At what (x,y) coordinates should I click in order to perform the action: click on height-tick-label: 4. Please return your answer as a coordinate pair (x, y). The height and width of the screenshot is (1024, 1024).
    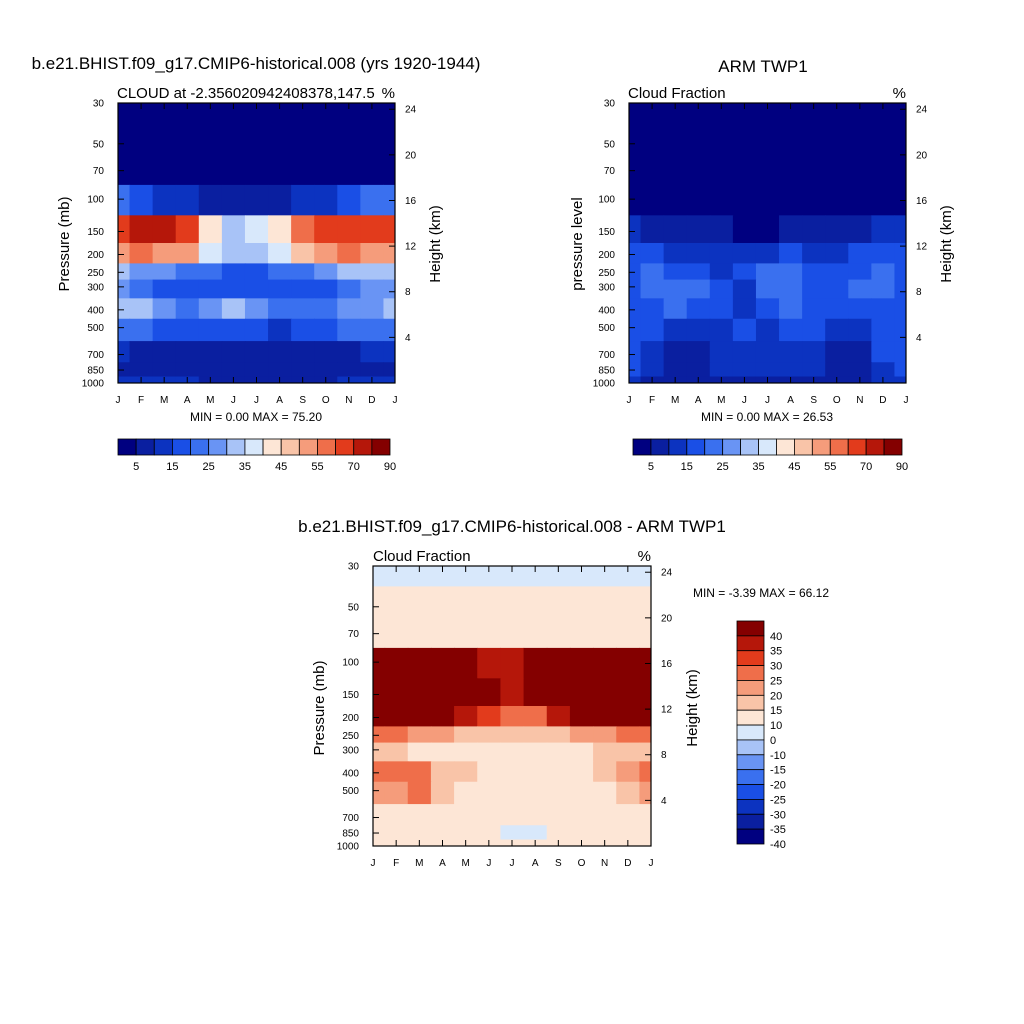
    Looking at the image, I should click on (664, 801).